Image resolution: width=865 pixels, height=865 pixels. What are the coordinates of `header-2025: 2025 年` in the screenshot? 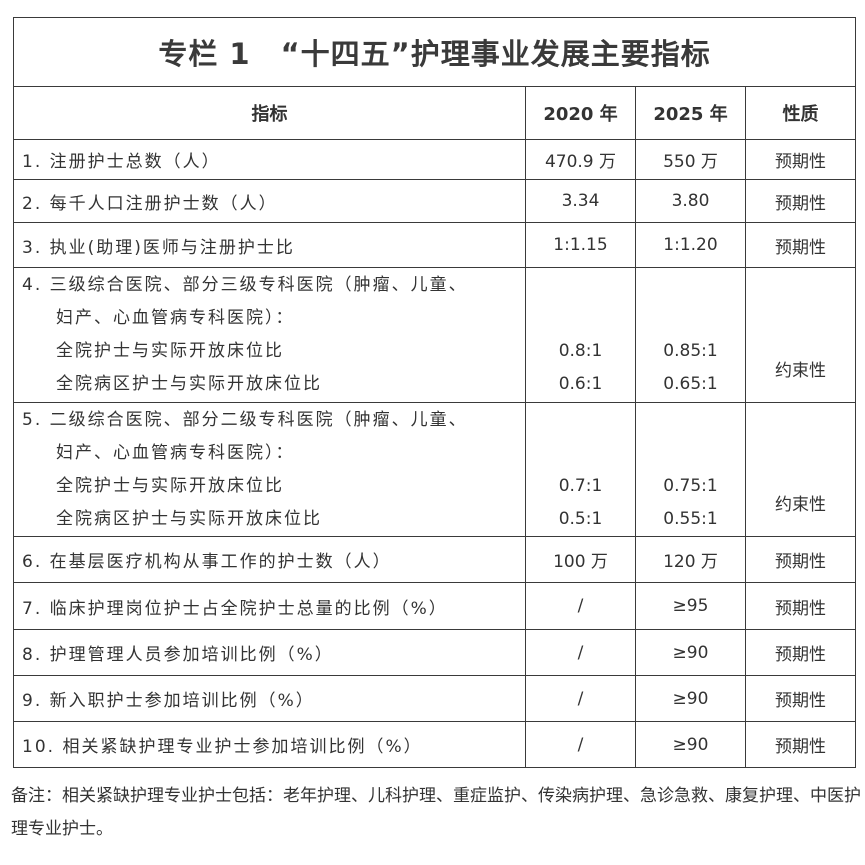 It's located at (690, 113).